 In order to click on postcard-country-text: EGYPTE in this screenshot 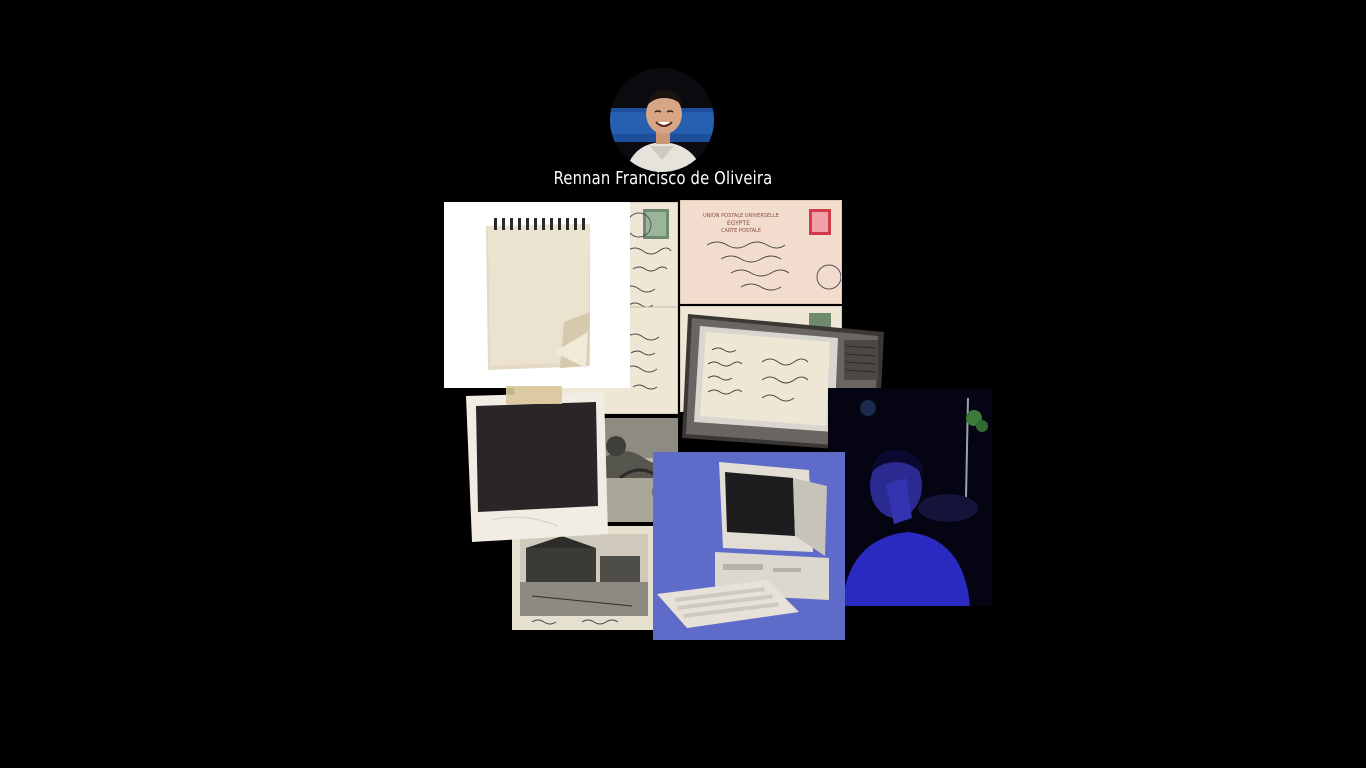, I will do `click(738, 223)`.